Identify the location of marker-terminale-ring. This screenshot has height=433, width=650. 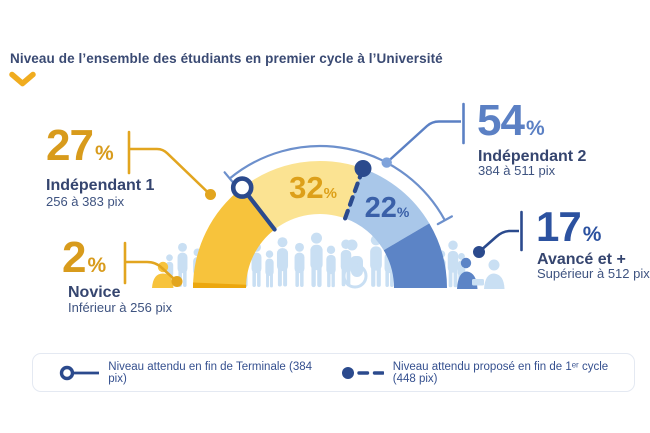
(242, 187).